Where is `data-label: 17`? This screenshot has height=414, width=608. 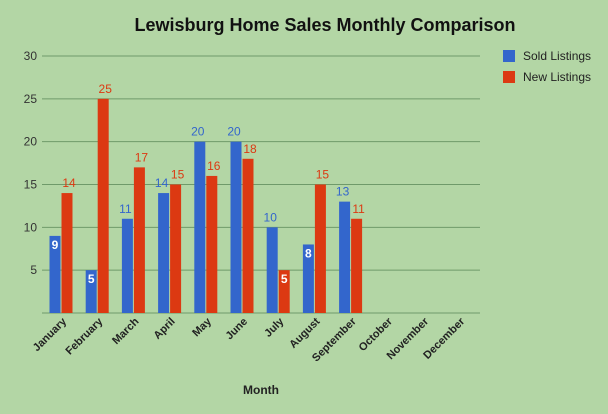 data-label: 17 is located at coordinates (142, 157).